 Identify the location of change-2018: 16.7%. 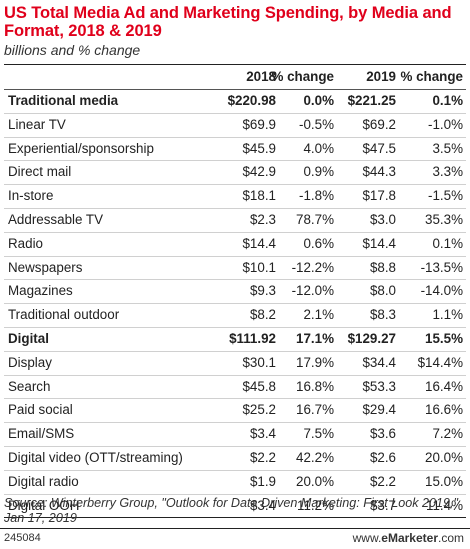
(315, 410).